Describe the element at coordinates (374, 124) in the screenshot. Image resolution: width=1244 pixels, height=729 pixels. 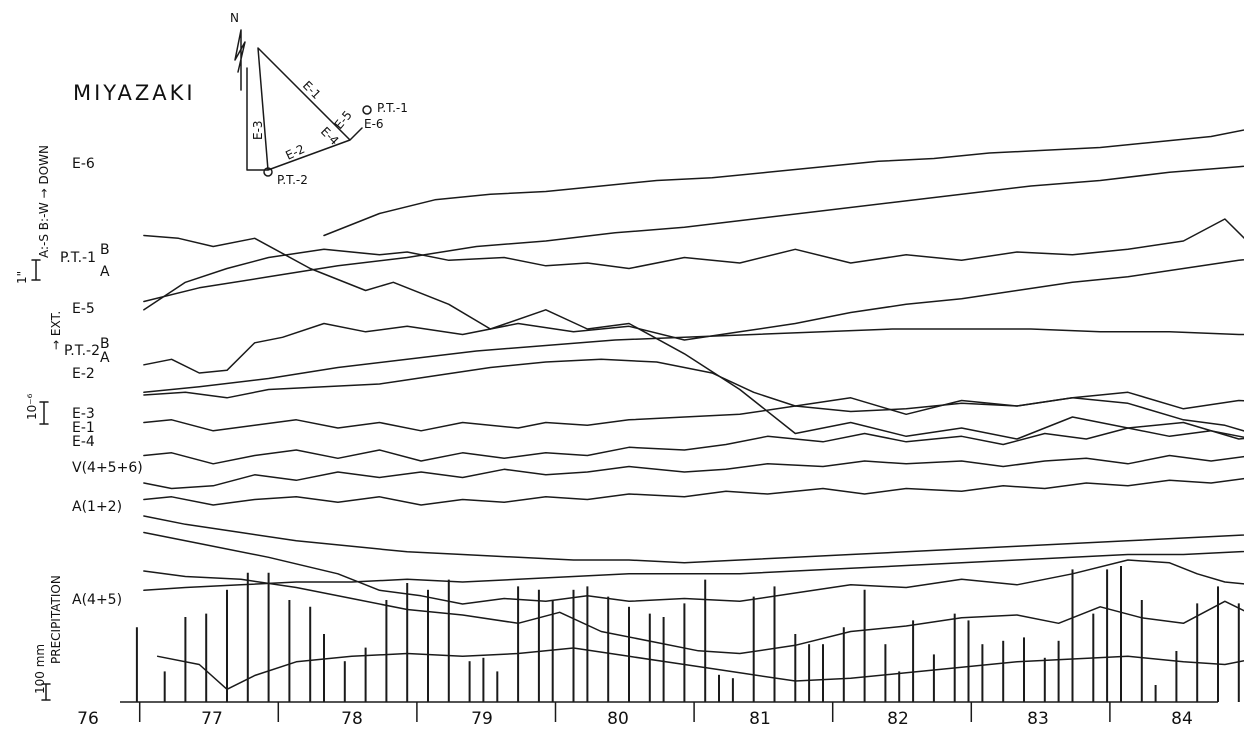
I see `edge-e6-label: E-6` at that location.